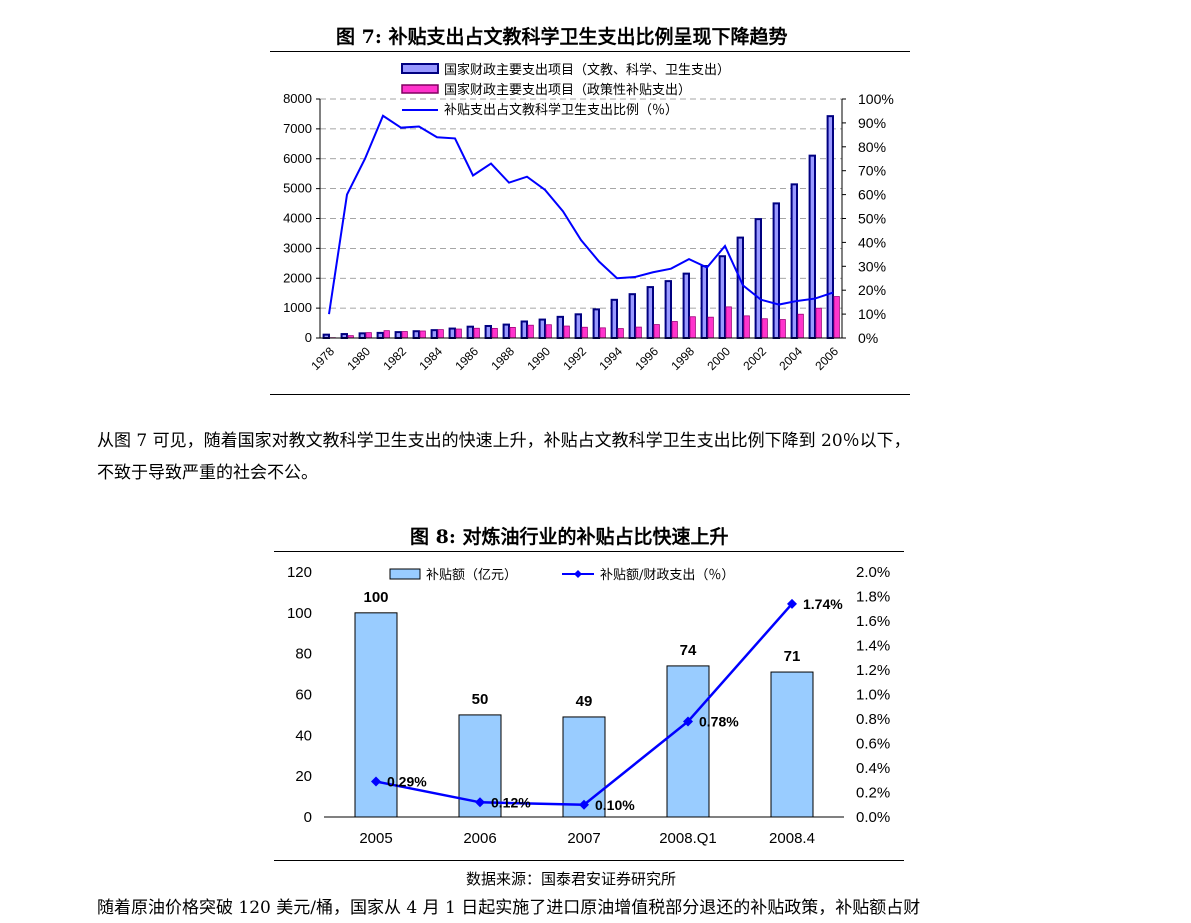  What do you see at coordinates (375, 838) in the screenshot?
I see `x-axis-tick-label: 2005` at bounding box center [375, 838].